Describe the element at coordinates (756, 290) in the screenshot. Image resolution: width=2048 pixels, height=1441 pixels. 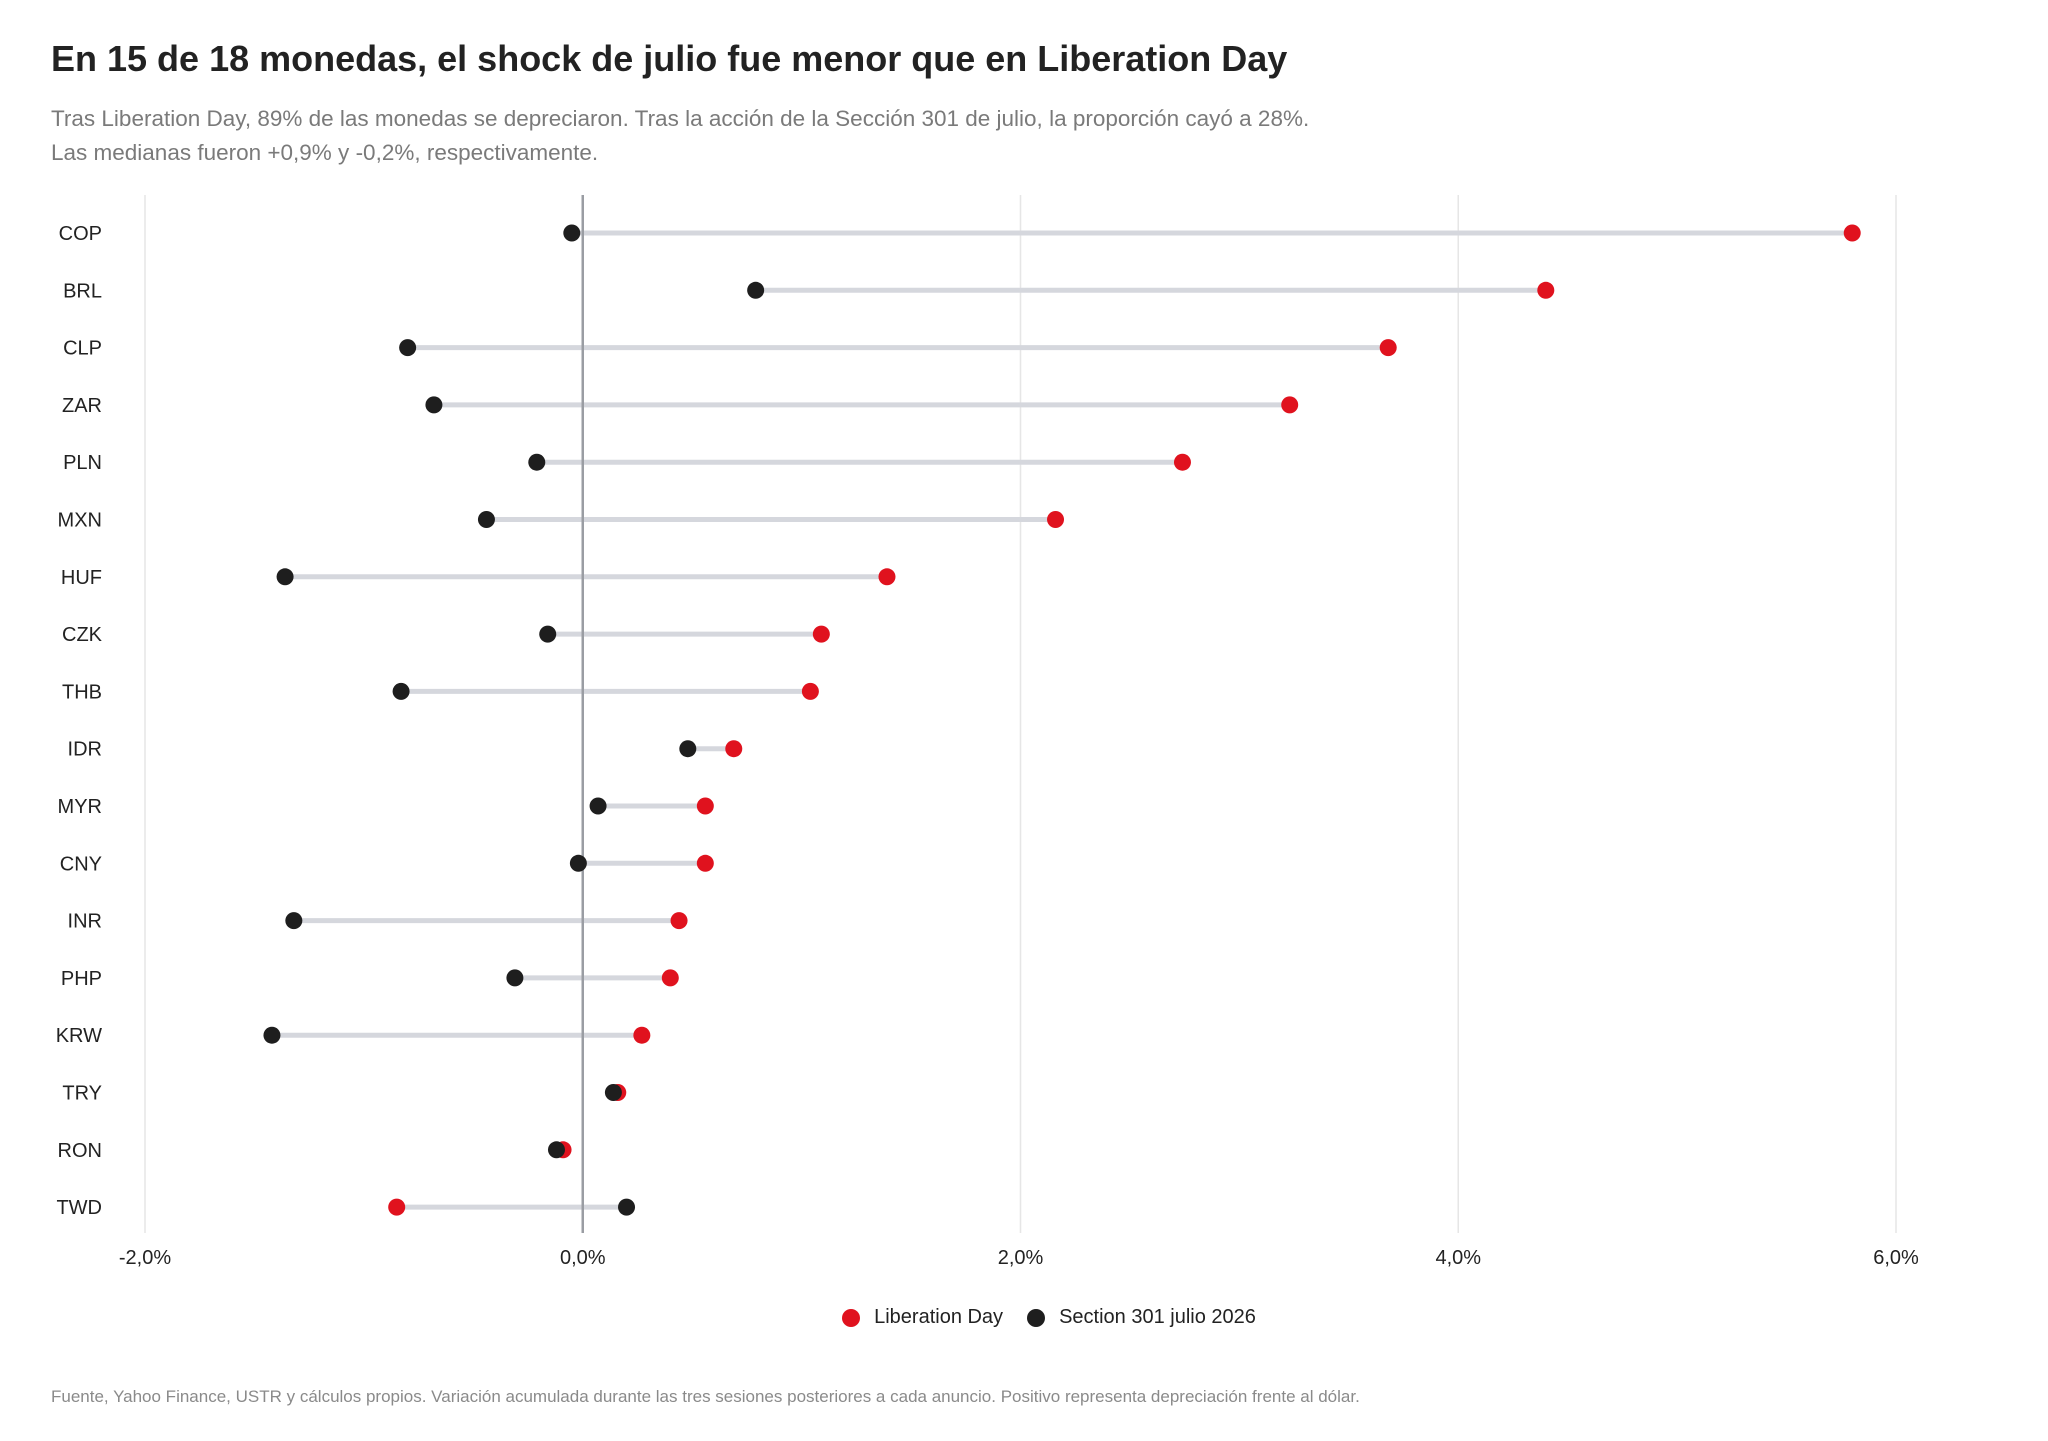
I see `point-section-301-brl` at that location.